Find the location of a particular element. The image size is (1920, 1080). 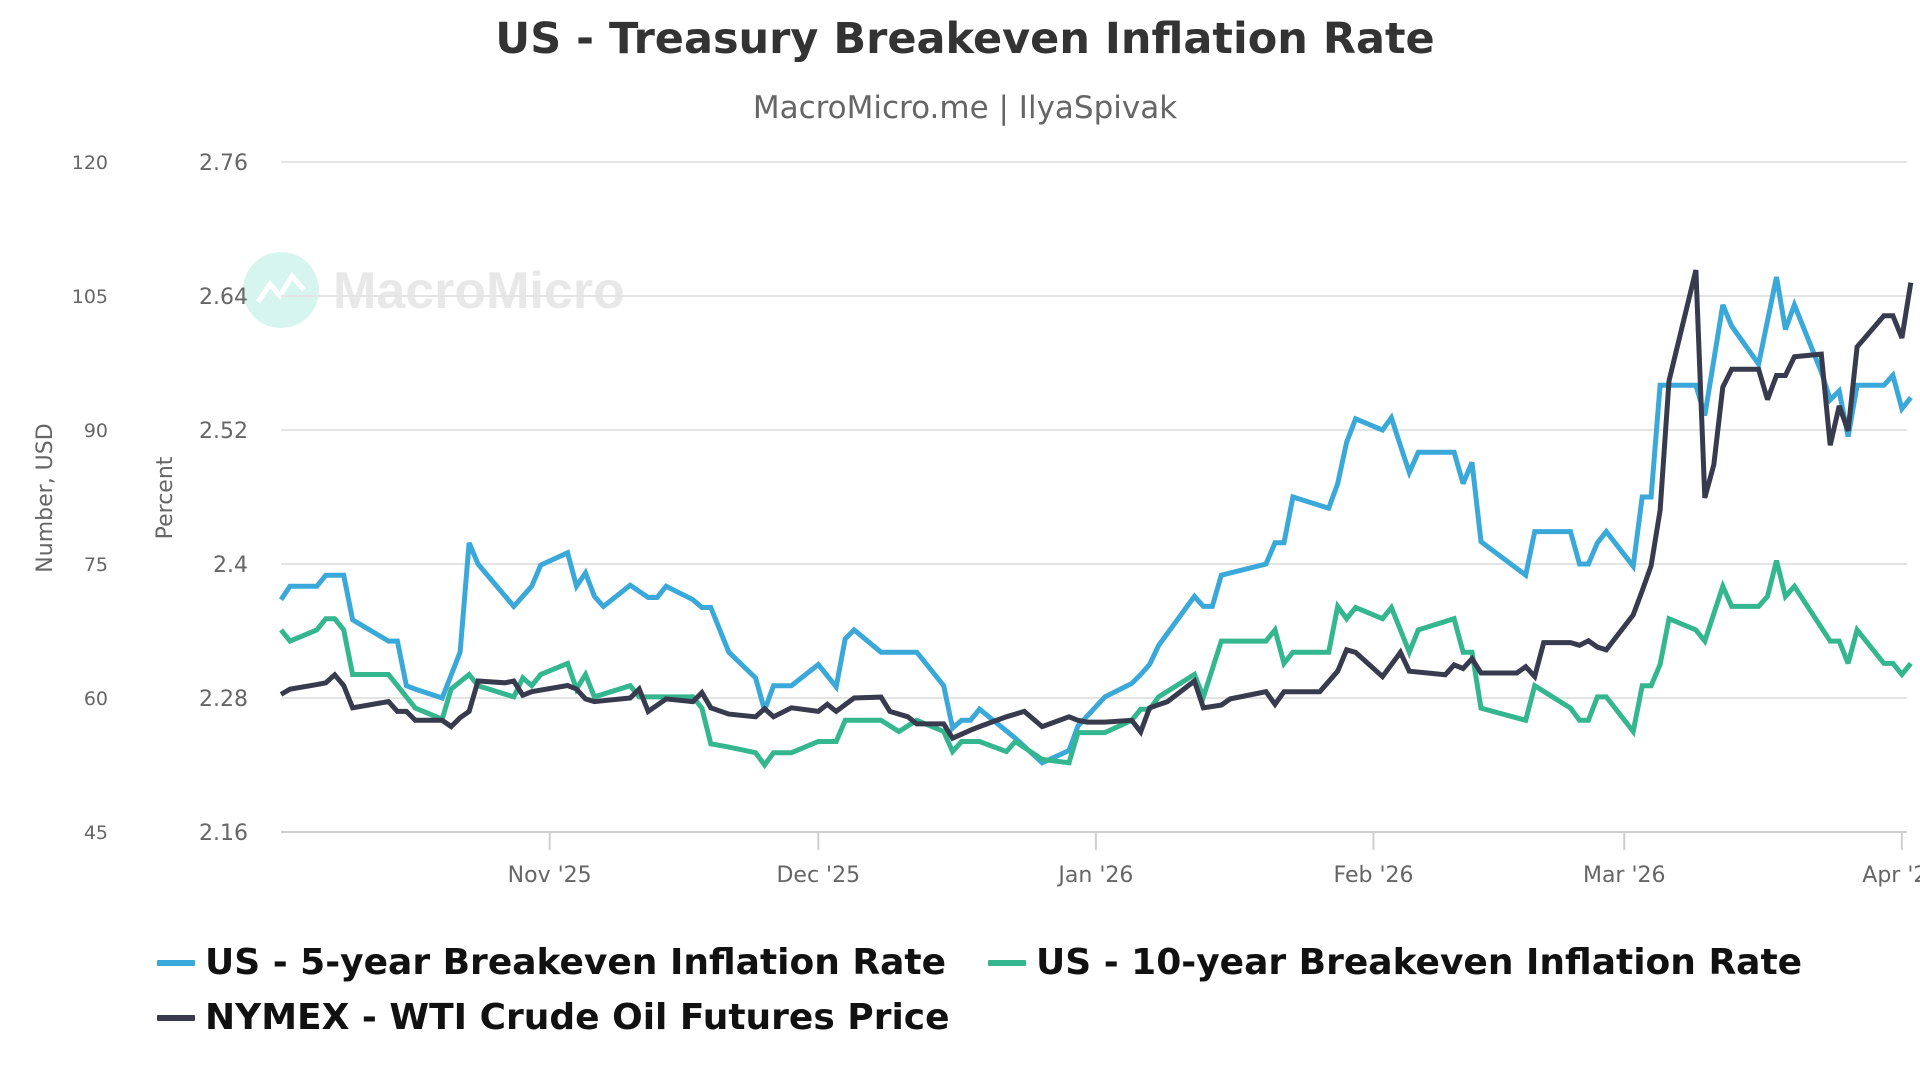

legend-item-10y: US - 10-year Breakeven Inflation Rate is located at coordinates (1395, 962).